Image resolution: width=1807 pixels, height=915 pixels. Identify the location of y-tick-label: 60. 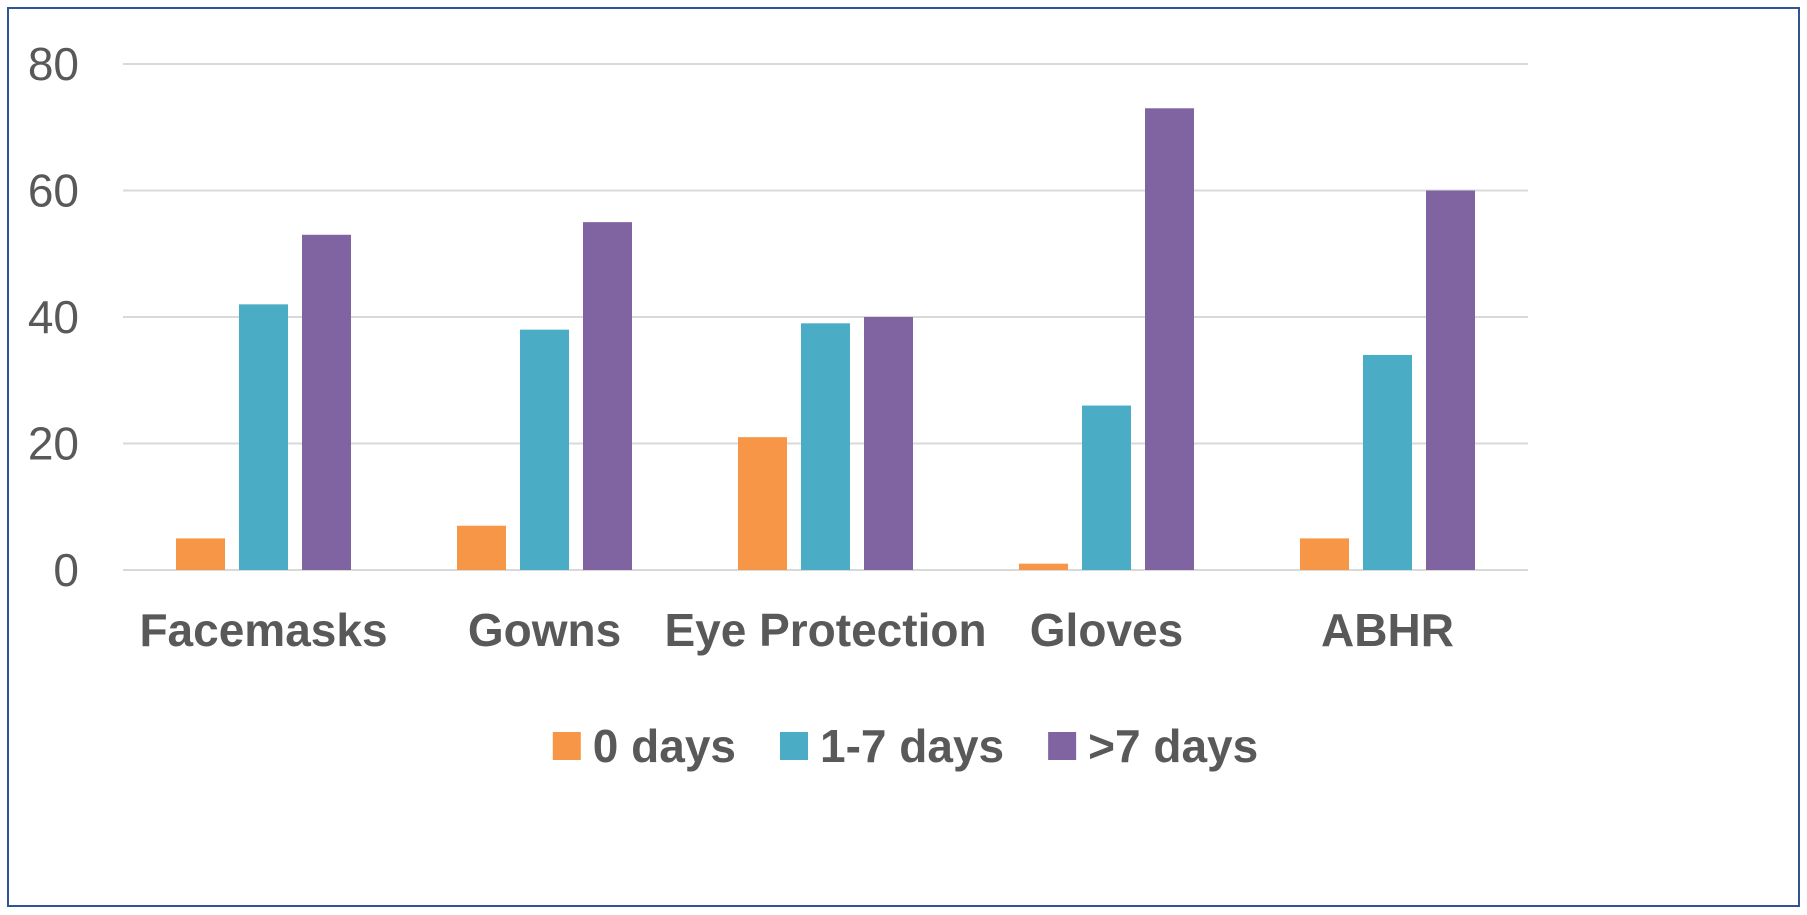
(53, 191).